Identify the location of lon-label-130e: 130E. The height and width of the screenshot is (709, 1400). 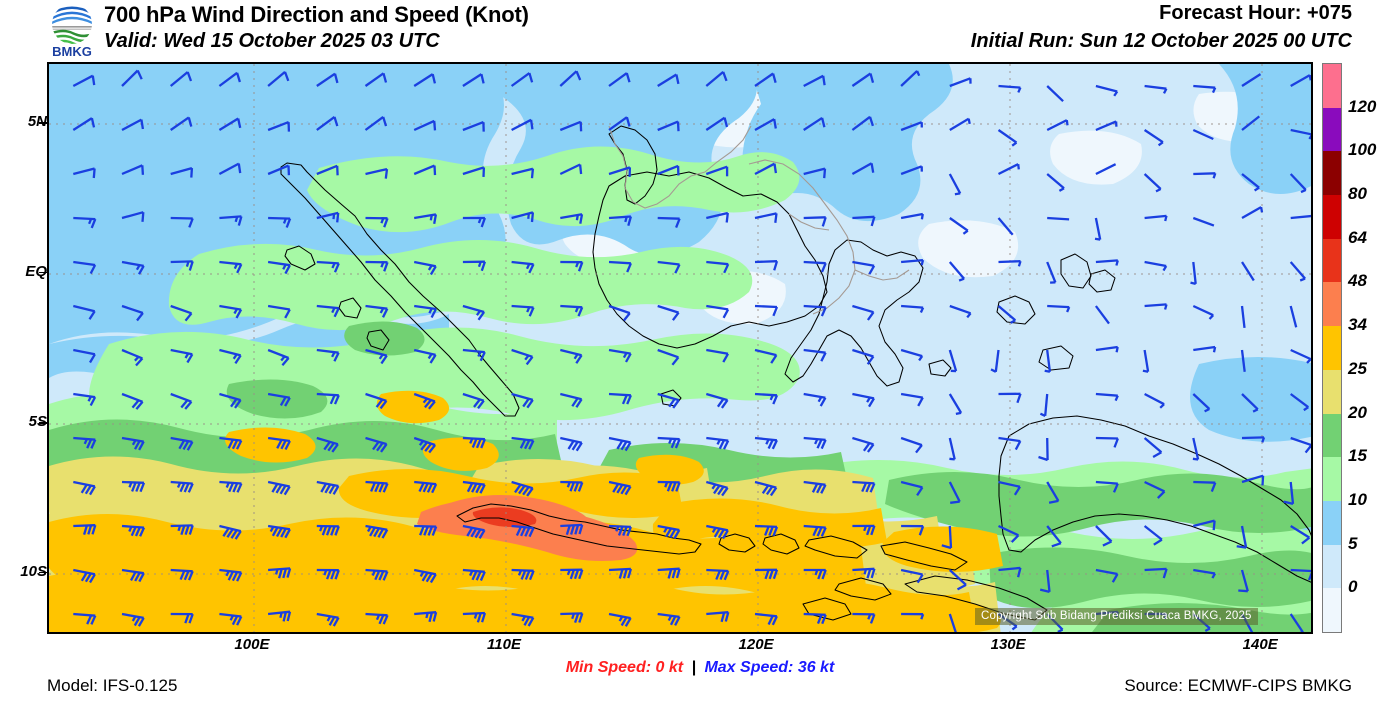
(1008, 644).